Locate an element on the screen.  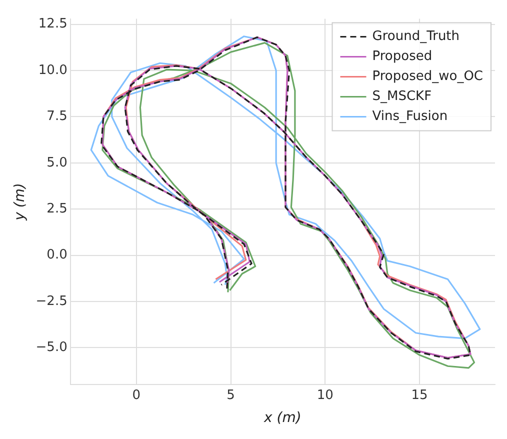
y-tick-label: −5.0 is located at coordinates (52, 348).